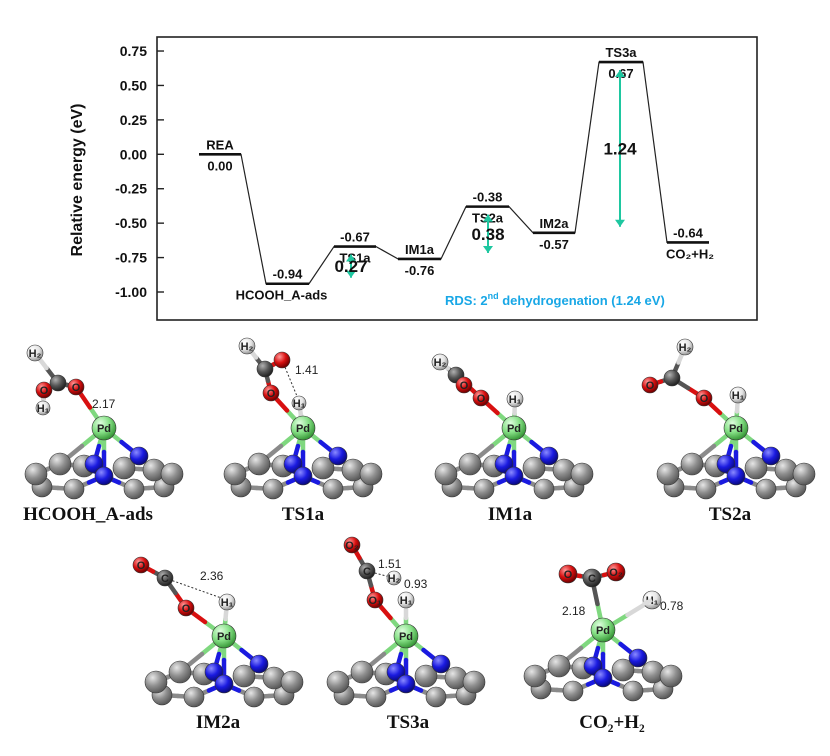  What do you see at coordinates (288, 274) in the screenshot?
I see `state-energy: -0.94` at bounding box center [288, 274].